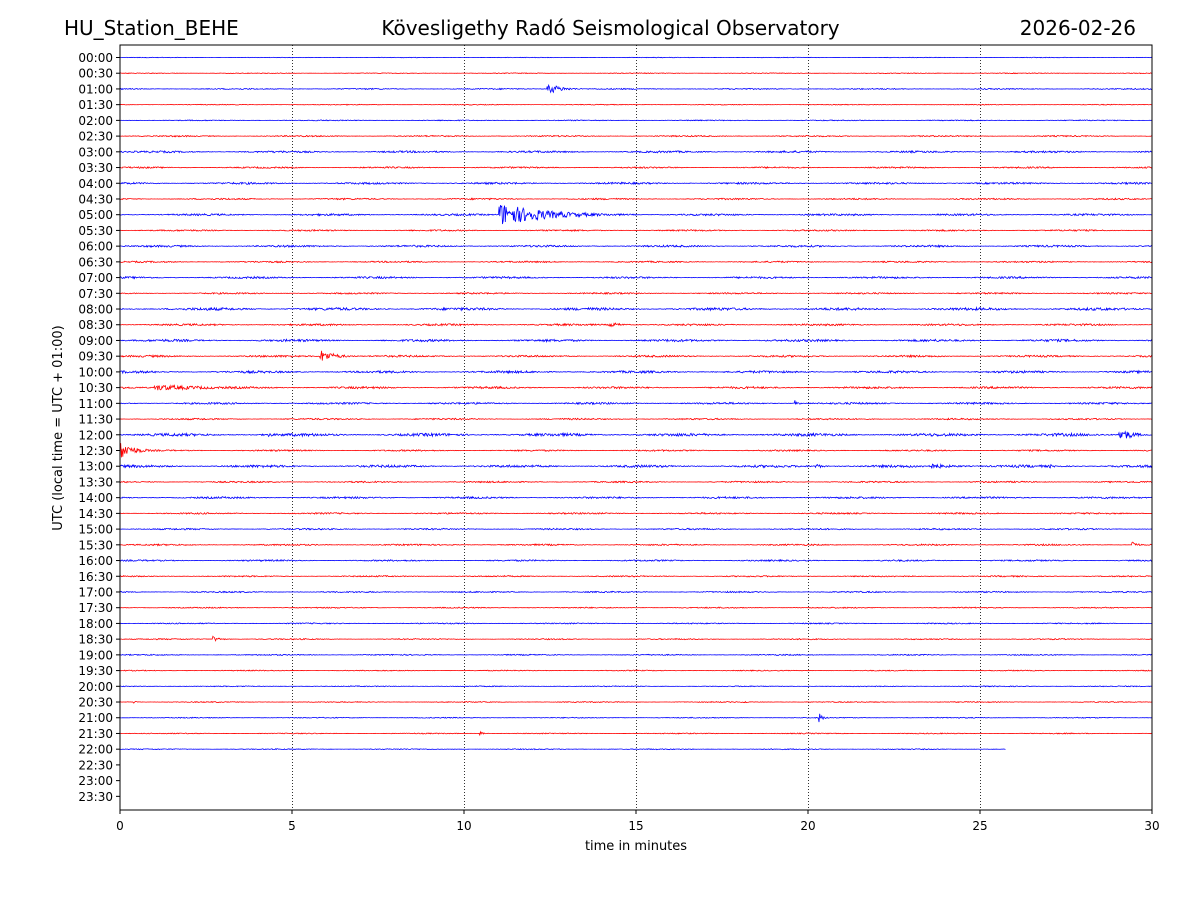 This screenshot has height=900, width=1200. Describe the element at coordinates (95, 215) in the screenshot. I see `row-label: 05:00` at that location.